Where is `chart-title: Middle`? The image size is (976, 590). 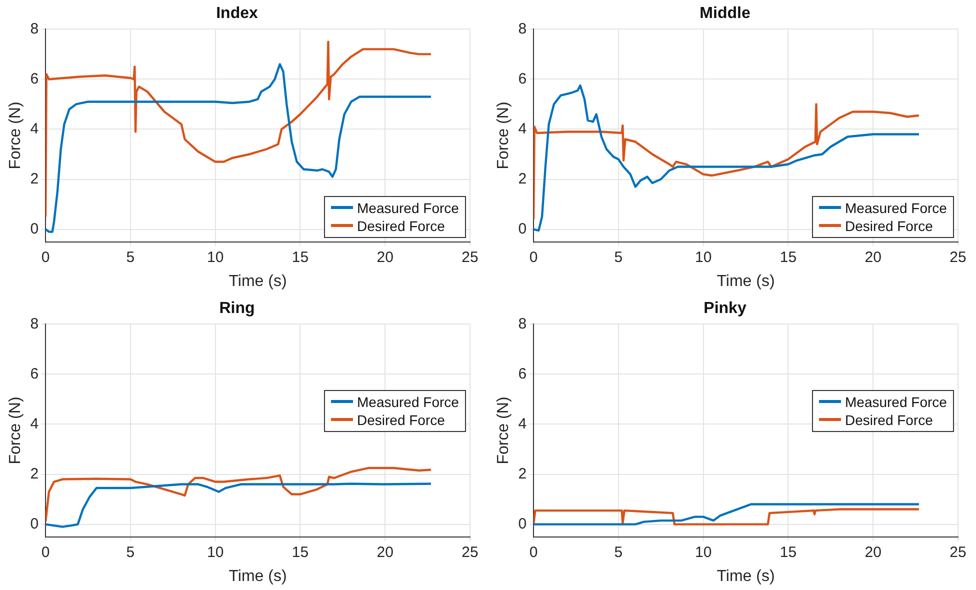
chart-title: Middle is located at coordinates (725, 13).